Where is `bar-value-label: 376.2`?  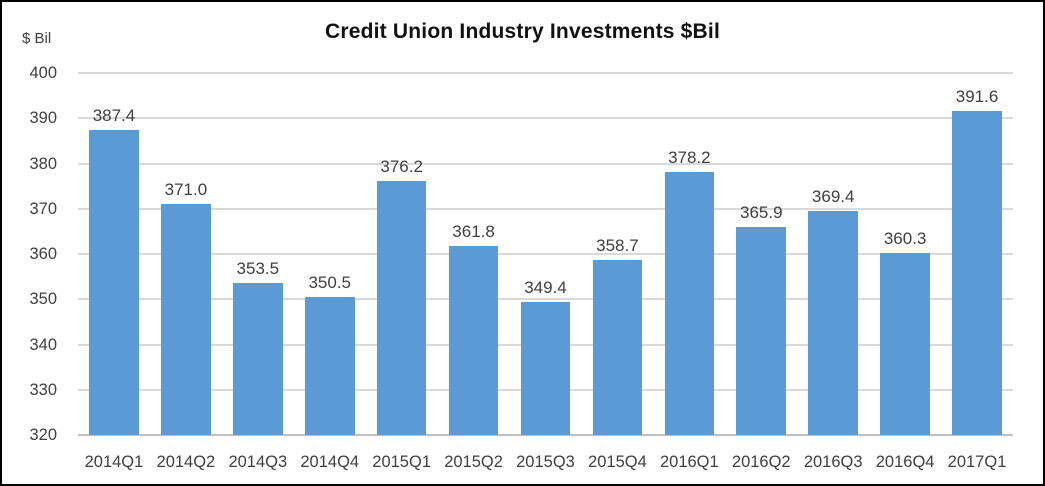
bar-value-label: 376.2 is located at coordinates (401, 166).